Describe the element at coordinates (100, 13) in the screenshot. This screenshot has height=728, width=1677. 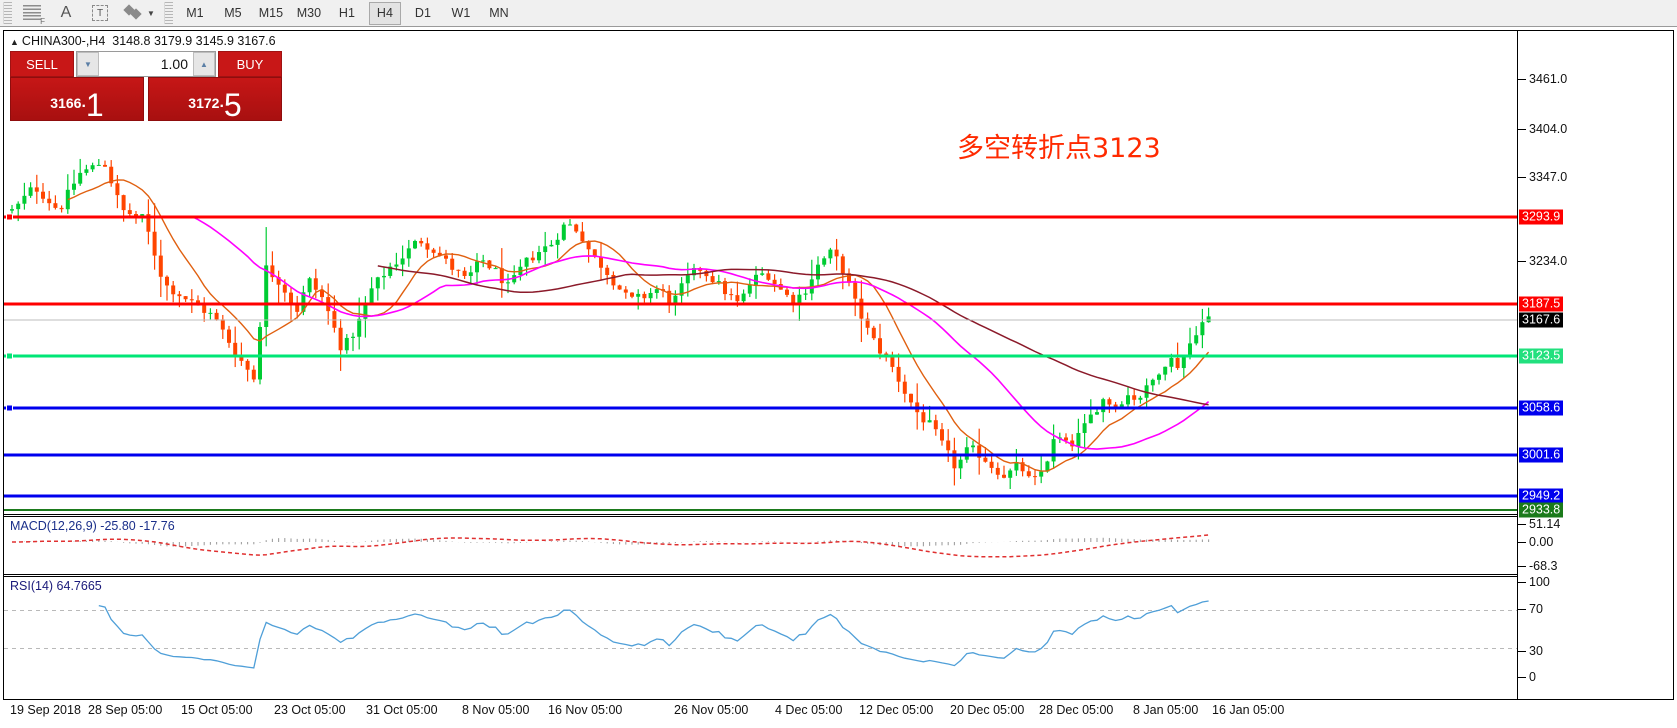
I see `text-box-icon: T` at that location.